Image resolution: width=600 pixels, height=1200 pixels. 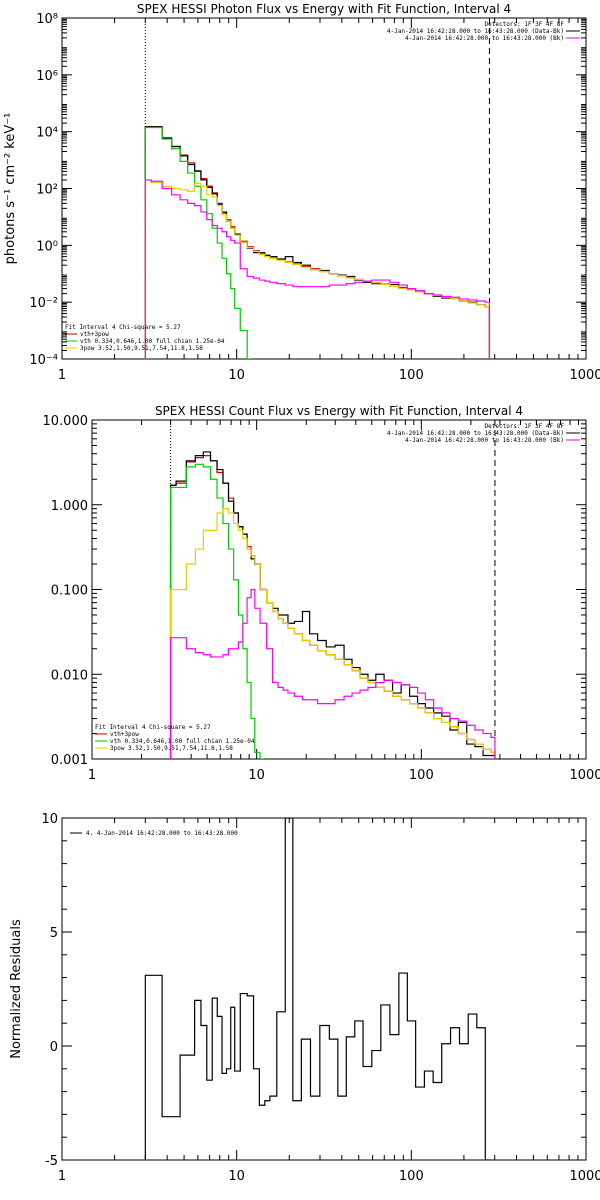 What do you see at coordinates (43, 303) in the screenshot?
I see `y-tick-label: 10⁻²` at bounding box center [43, 303].